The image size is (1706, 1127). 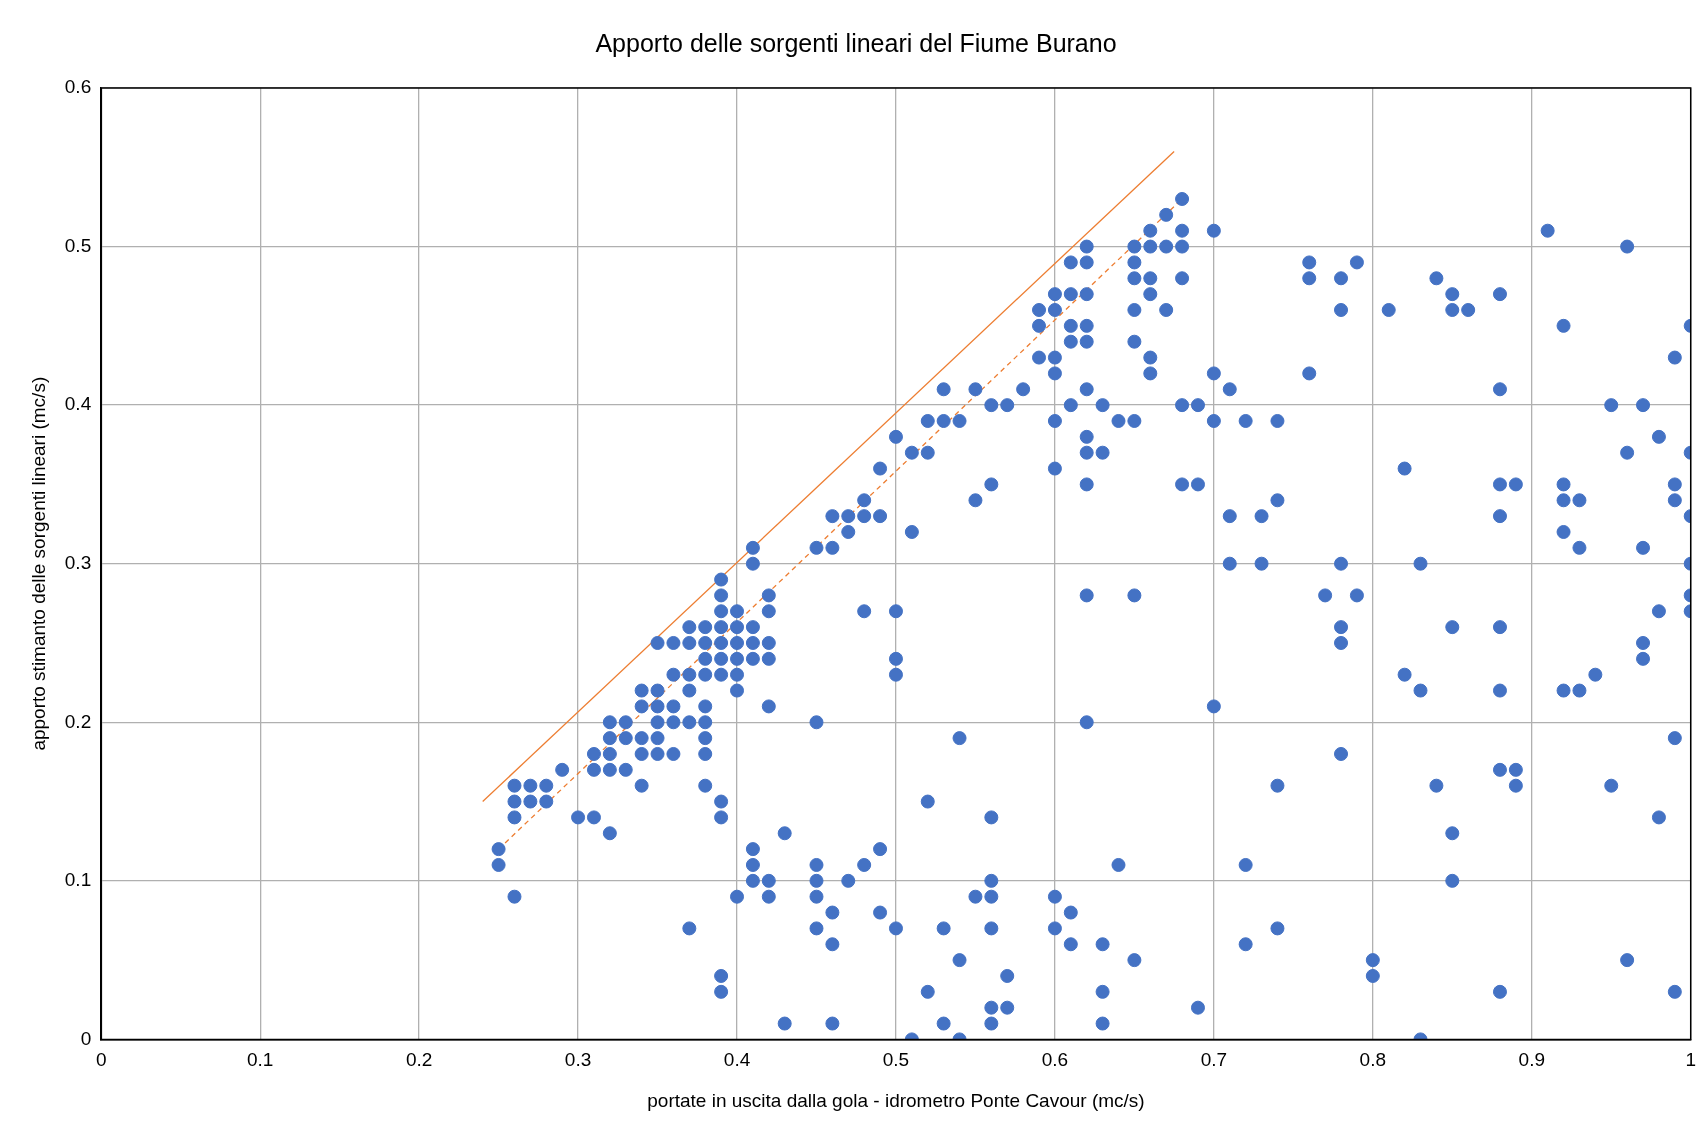 What do you see at coordinates (86, 1038) in the screenshot?
I see `y-tick-label: 0` at bounding box center [86, 1038].